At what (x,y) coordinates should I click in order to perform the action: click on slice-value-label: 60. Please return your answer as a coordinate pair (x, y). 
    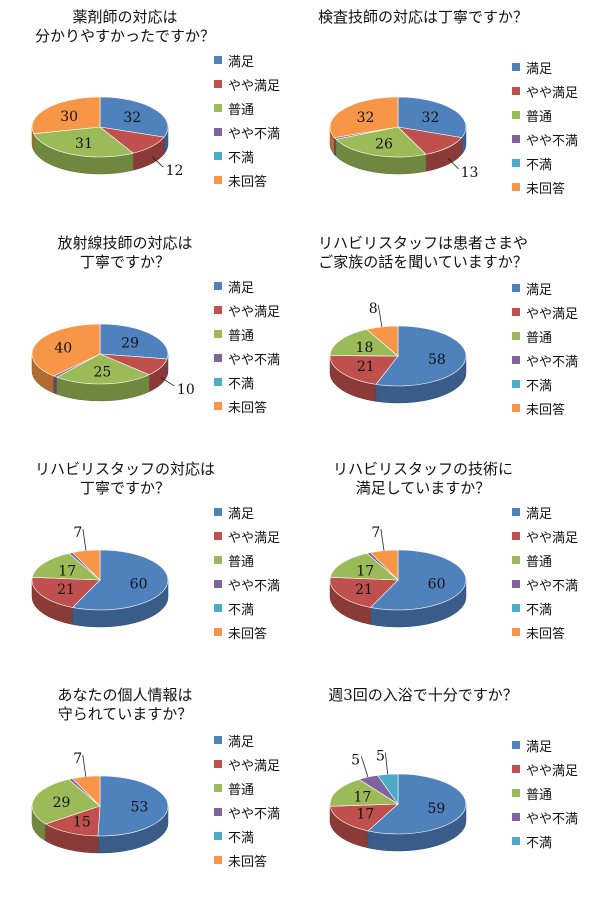
    Looking at the image, I should click on (139, 585).